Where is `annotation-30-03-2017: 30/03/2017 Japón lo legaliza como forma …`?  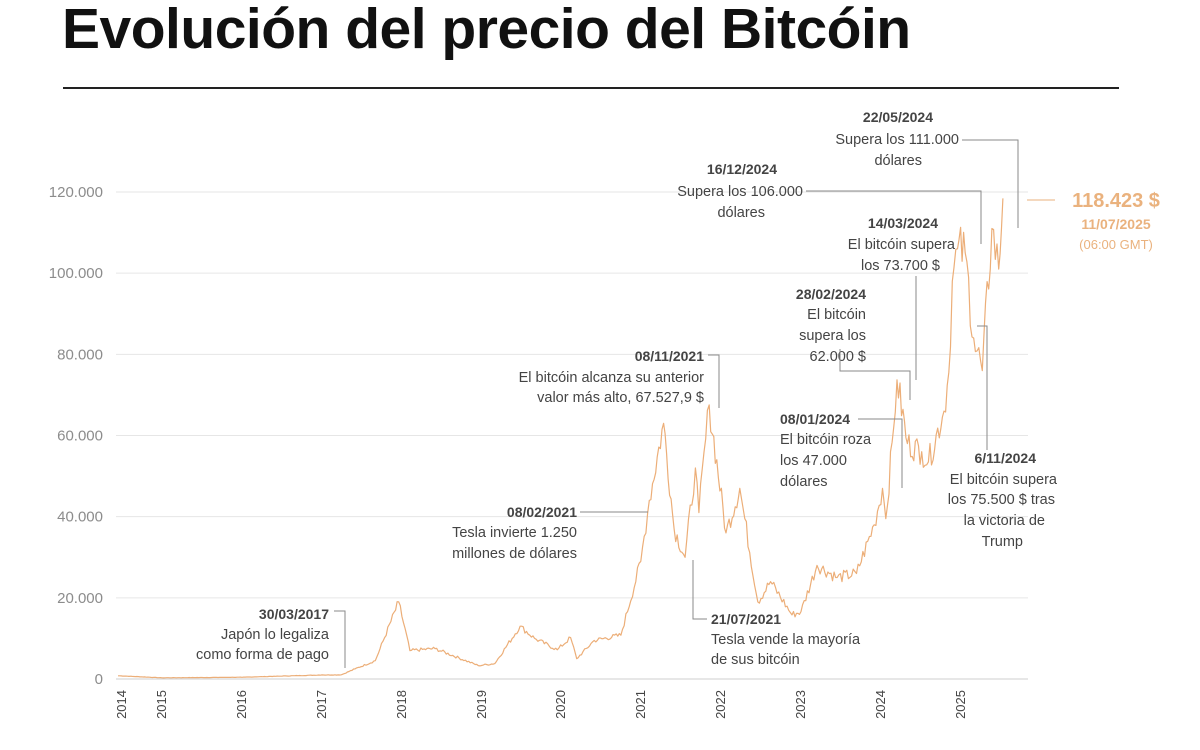 annotation-30-03-2017: 30/03/2017 Japón lo legaliza como forma … is located at coordinates (271, 637).